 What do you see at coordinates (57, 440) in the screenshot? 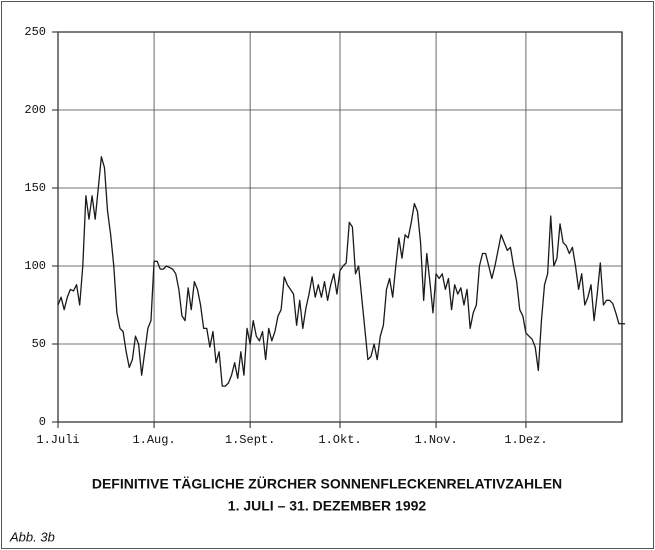
I see `x-tick-label: 1.Juli` at bounding box center [57, 440].